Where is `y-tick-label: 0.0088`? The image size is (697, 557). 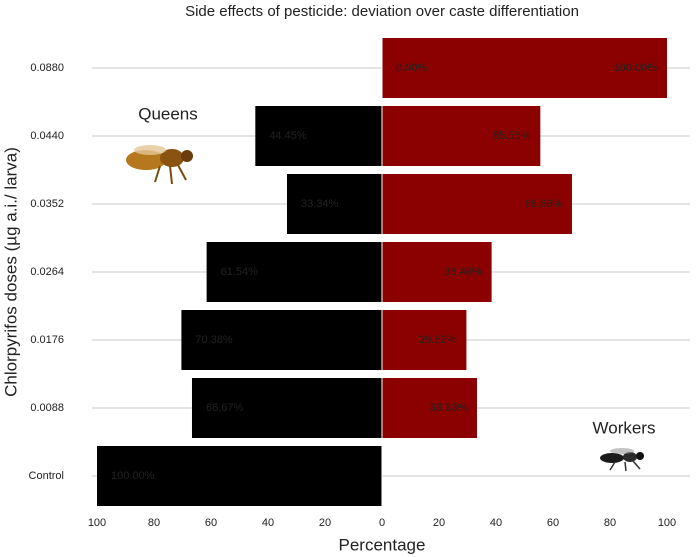 y-tick-label: 0.0088 is located at coordinates (47, 408).